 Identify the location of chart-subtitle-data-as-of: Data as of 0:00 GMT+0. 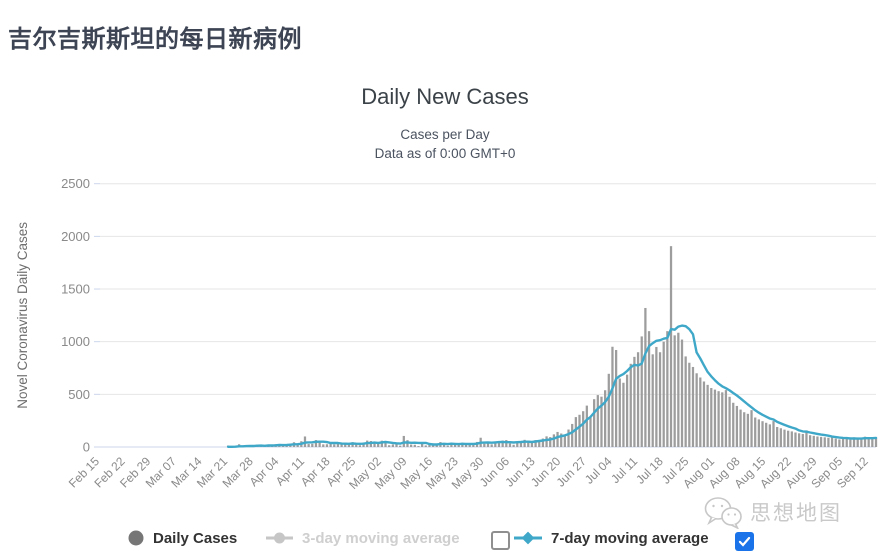
(445, 153).